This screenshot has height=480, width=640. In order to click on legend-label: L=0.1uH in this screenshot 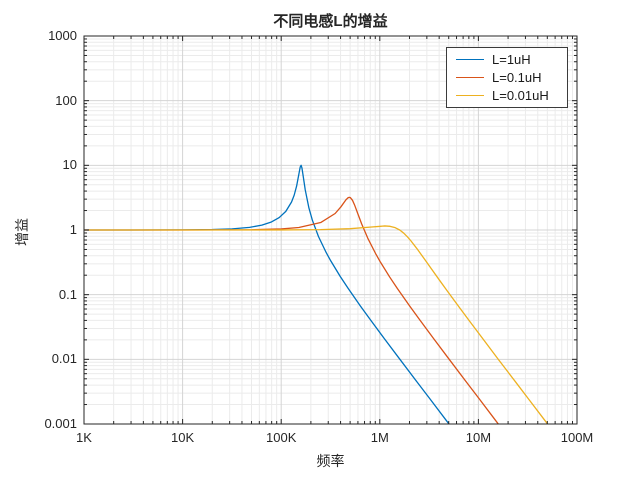, I will do `click(517, 77)`.